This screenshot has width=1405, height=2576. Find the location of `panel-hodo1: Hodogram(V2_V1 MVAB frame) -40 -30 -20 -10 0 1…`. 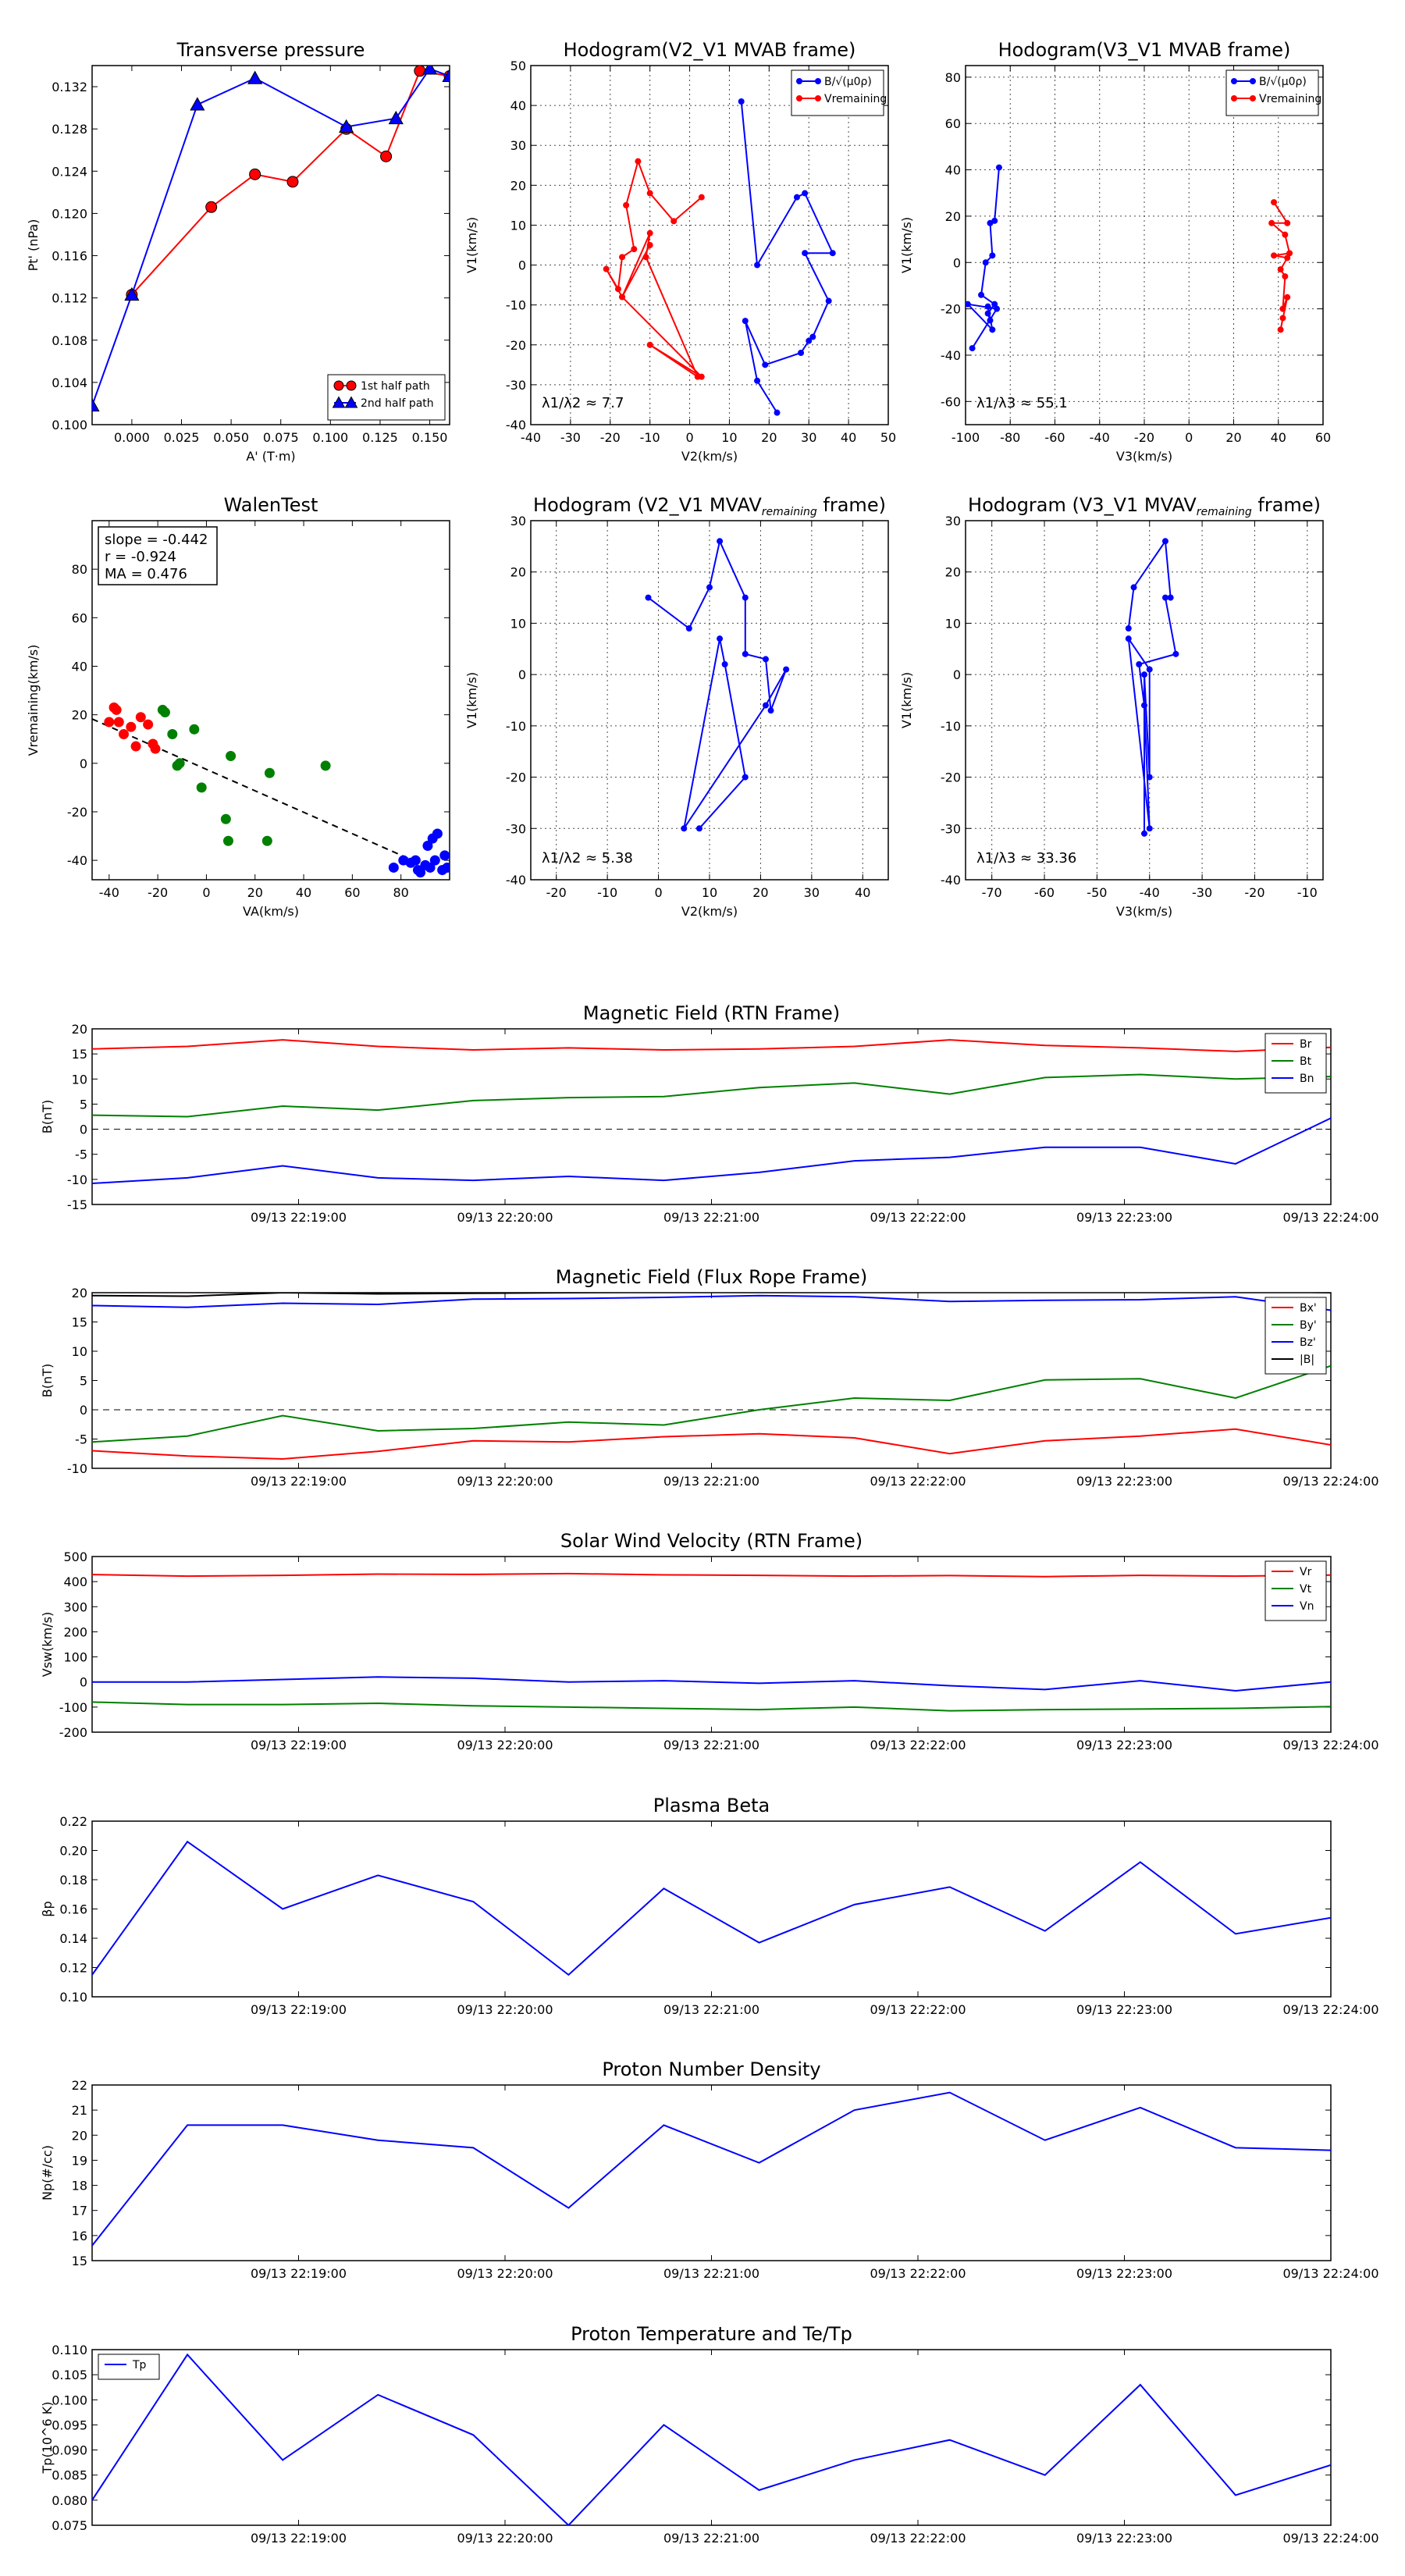

panel-hodo1: Hodogram(V2_V1 MVAB frame) -40 -30 -20 -10 0 1… is located at coordinates (680, 251).